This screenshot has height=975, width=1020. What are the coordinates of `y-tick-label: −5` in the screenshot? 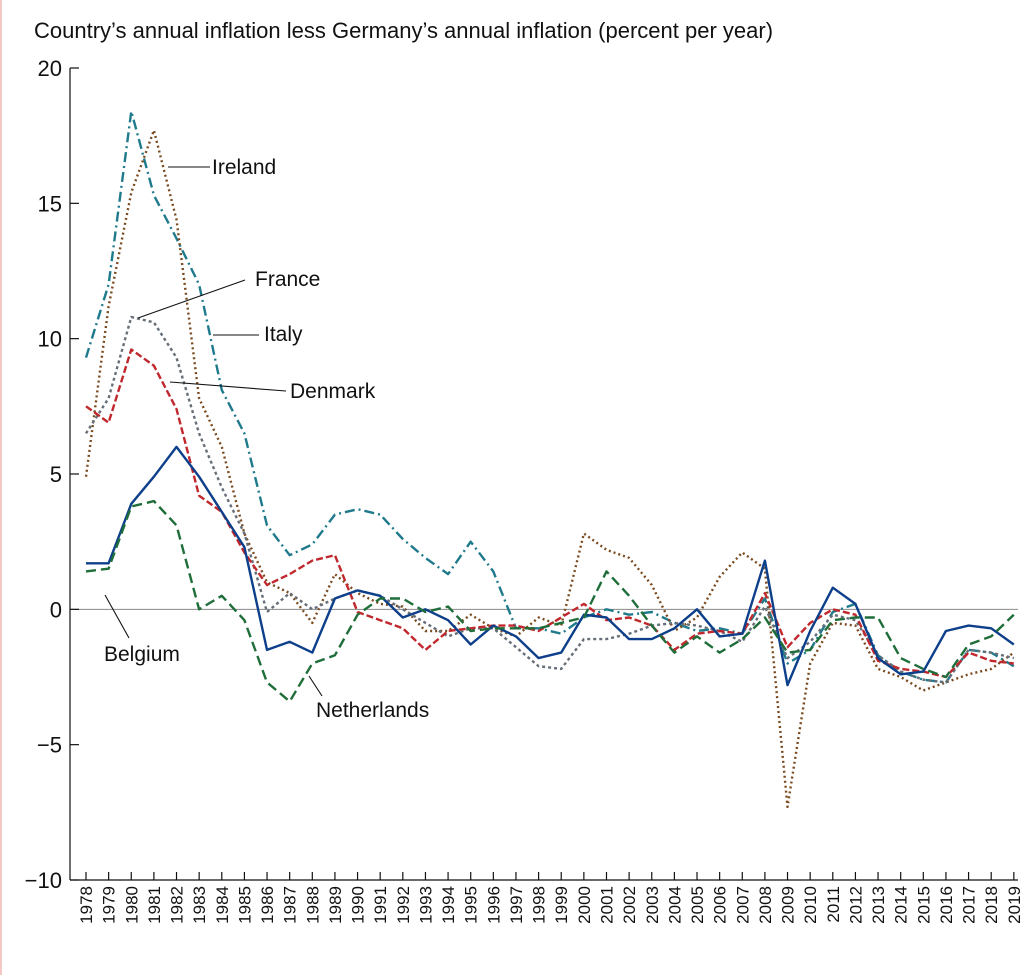 It's located at (49, 745).